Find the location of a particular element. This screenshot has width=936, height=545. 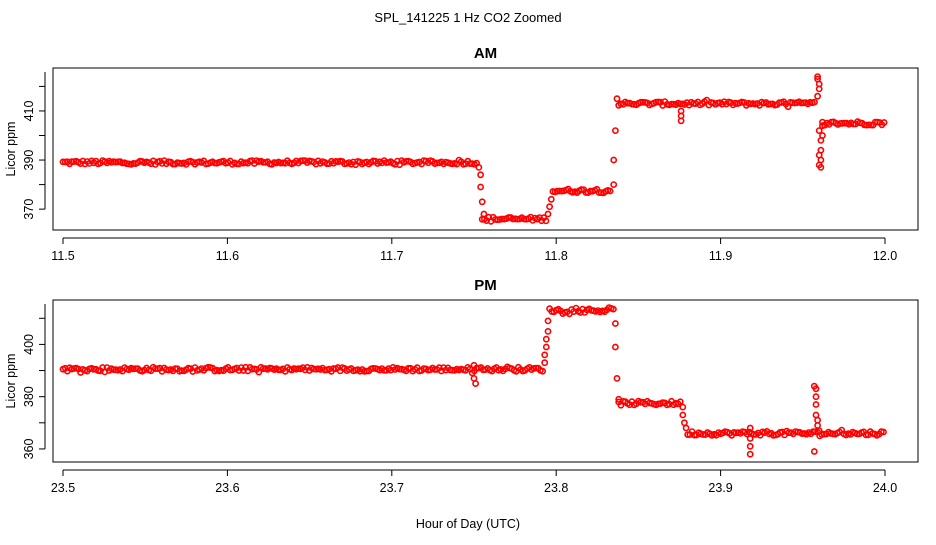

y-tick-label-am-1: 390 is located at coordinates (29, 160).